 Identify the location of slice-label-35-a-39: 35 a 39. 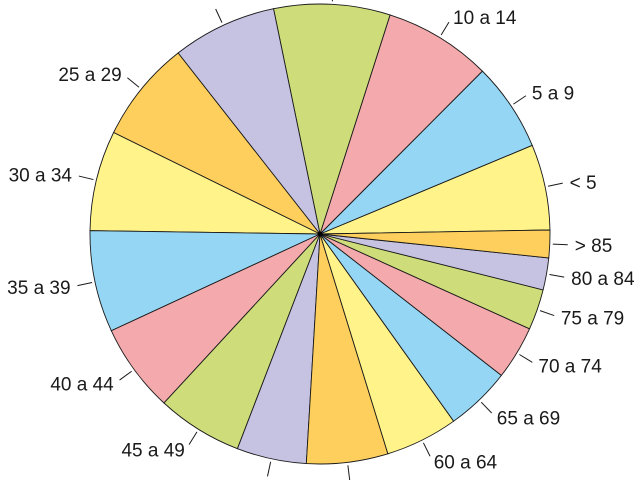
(38, 288).